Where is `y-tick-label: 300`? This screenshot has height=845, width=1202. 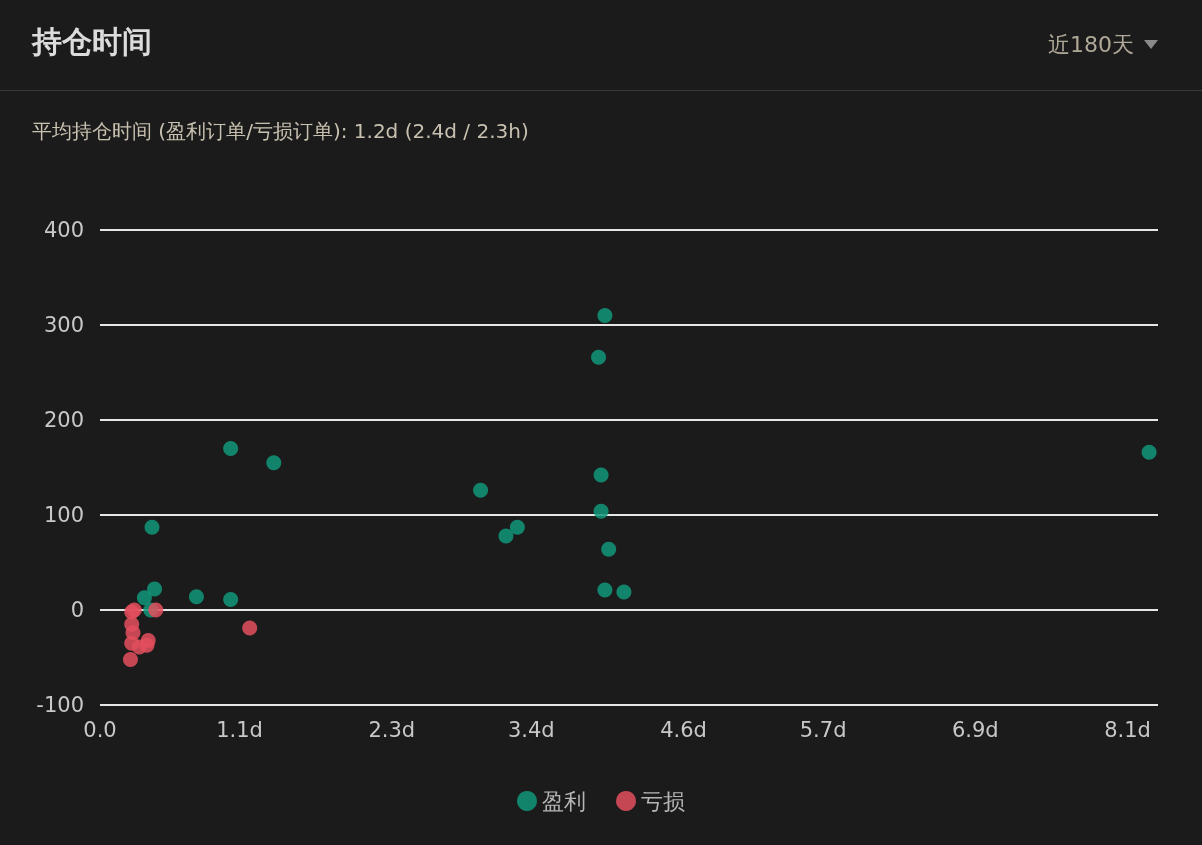 y-tick-label: 300 is located at coordinates (63, 325).